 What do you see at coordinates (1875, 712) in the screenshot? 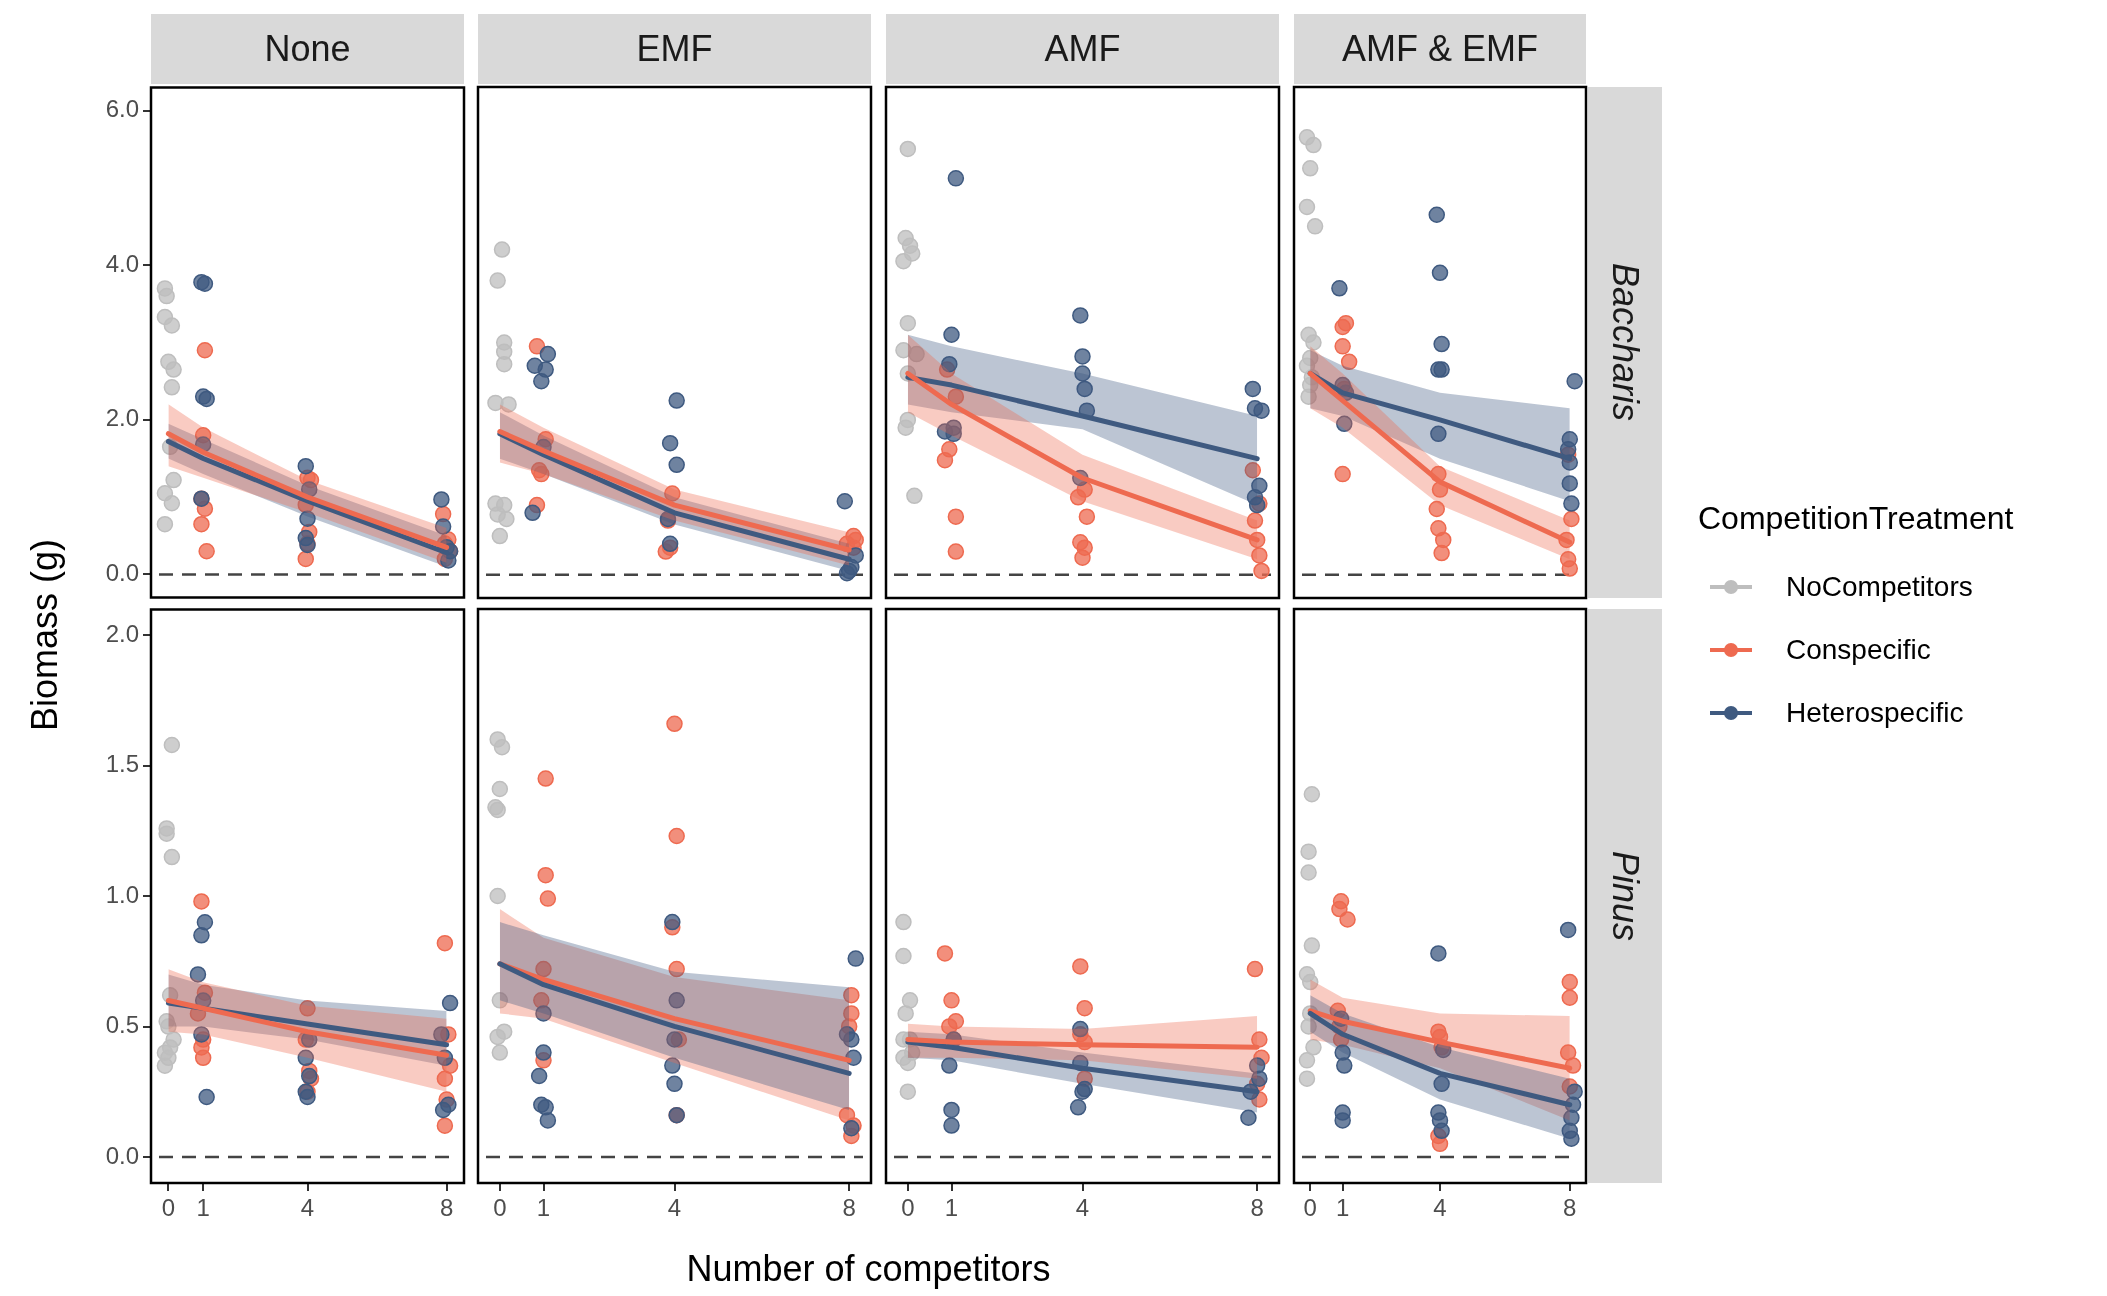
I see `legend-label: Heterospecific` at bounding box center [1875, 712].